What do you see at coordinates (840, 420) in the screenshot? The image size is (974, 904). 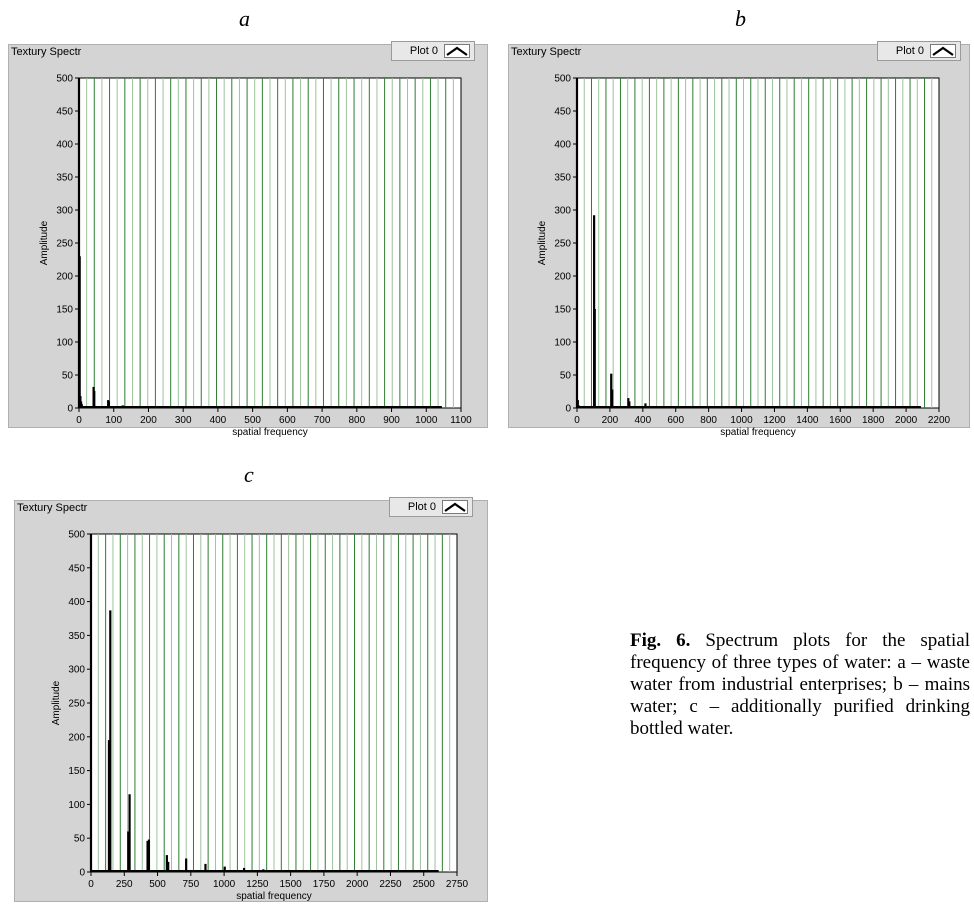 I see `x-tick-label: 1600` at bounding box center [840, 420].